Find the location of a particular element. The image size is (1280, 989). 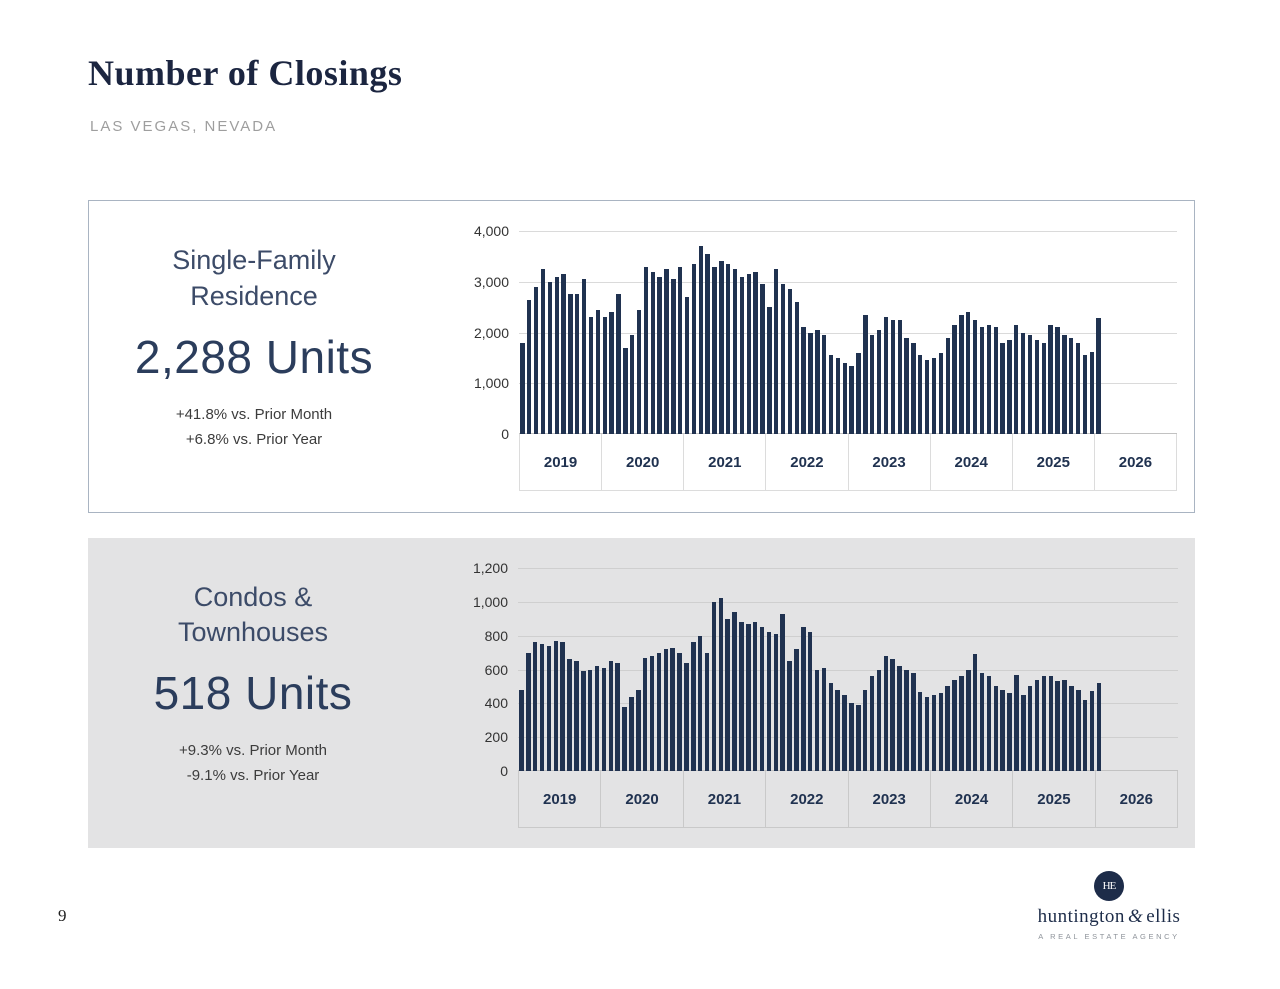

x-axis-year-cell: 2021 is located at coordinates (725, 462).